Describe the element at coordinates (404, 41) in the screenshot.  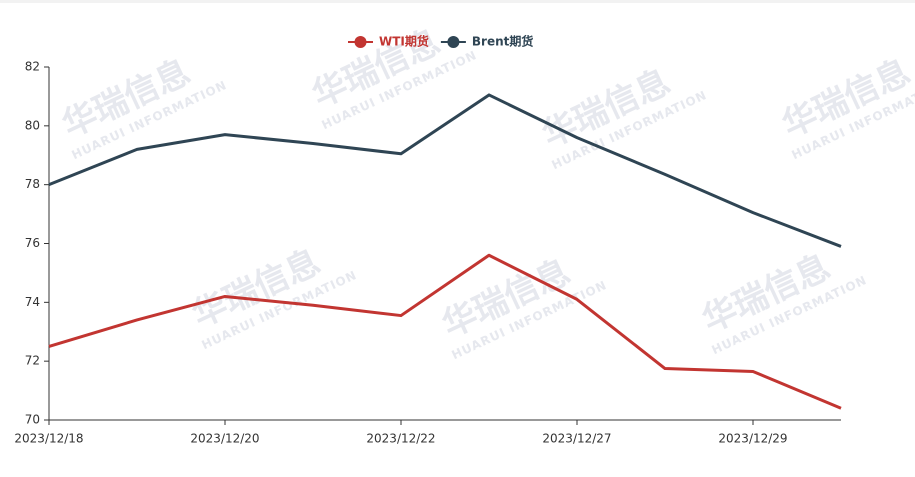
I see `legend-label: WTI期货` at that location.